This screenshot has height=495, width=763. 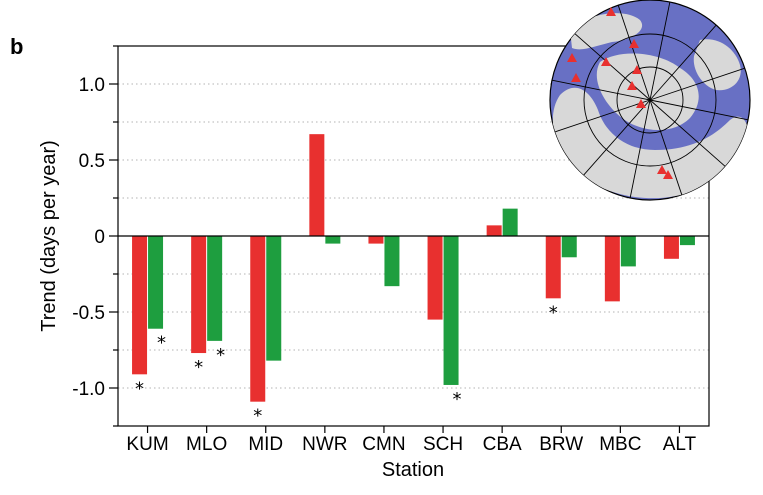 I want to click on land-arctic, so click(x=647, y=92).